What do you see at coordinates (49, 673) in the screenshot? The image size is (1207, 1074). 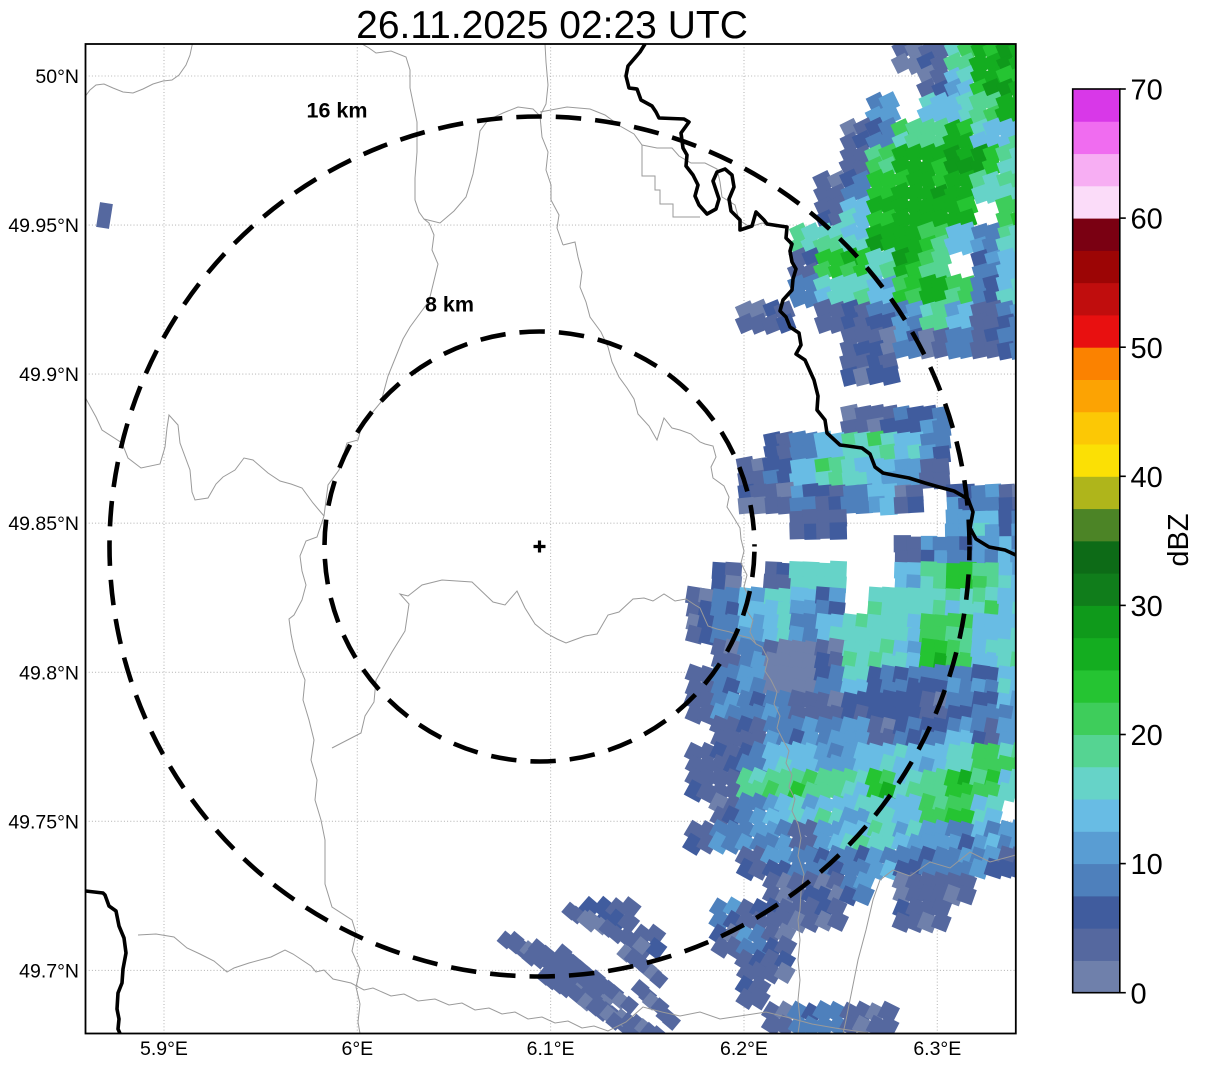 I see `svg-text: 49.8°N` at bounding box center [49, 673].